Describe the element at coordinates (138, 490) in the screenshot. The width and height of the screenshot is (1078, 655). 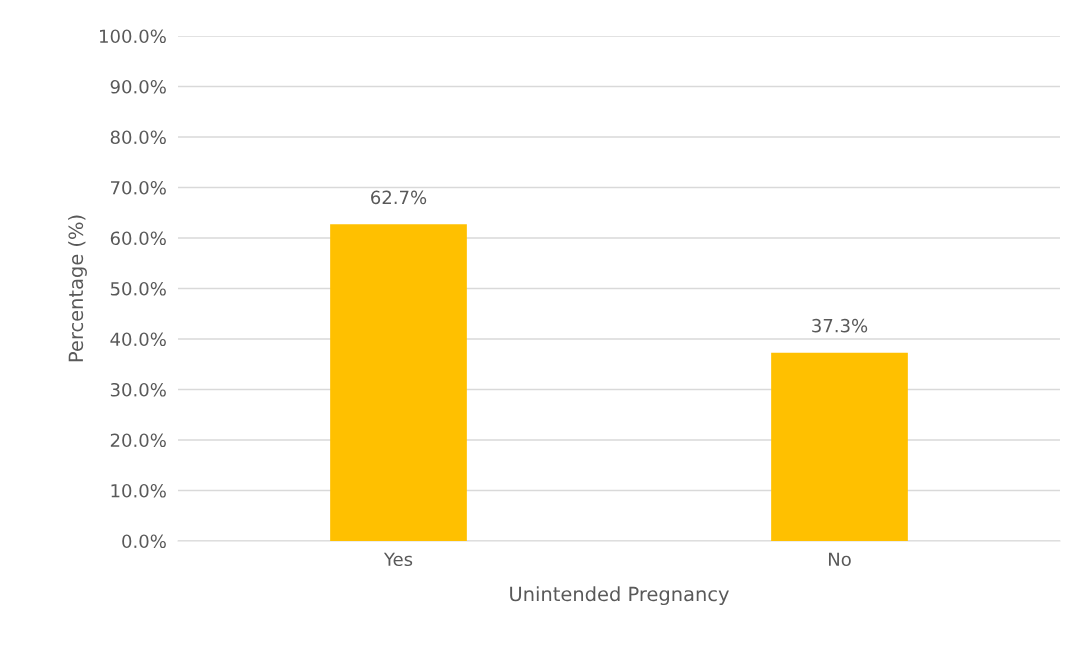
I see `y-tick-label: 10.0%` at that location.